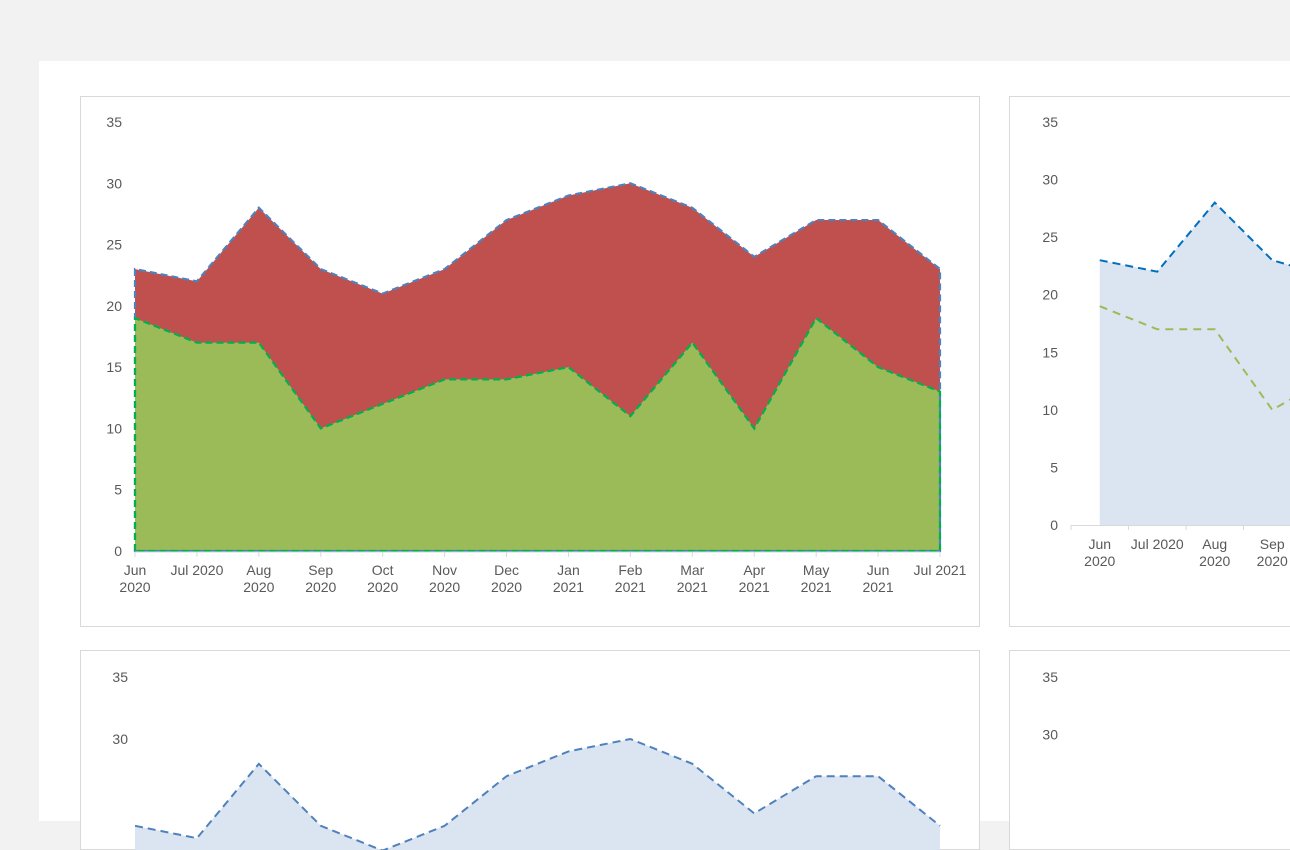 This screenshot has width=1290, height=850. I want to click on area-chart-light: 35 30, so click(526, 759).